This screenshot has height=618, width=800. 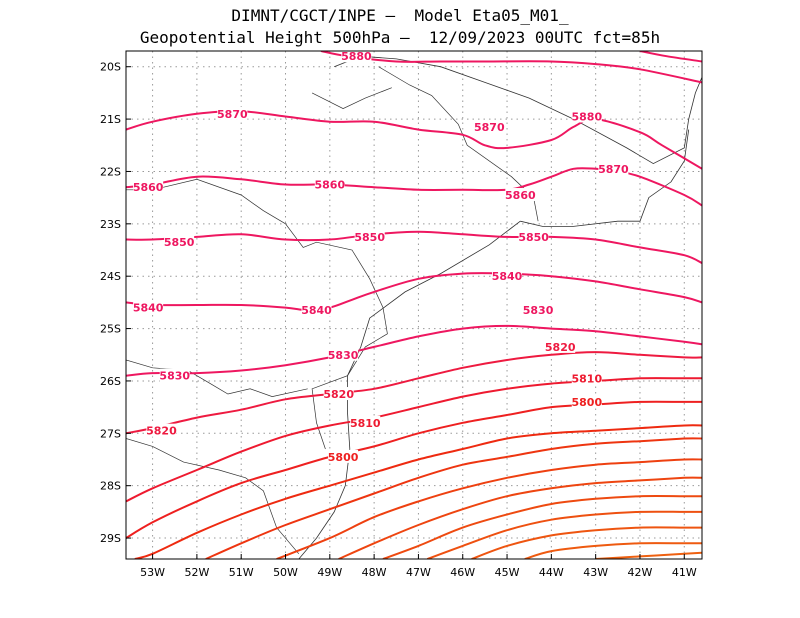 I want to click on x-tick-label: 43W, so click(x=595, y=572).